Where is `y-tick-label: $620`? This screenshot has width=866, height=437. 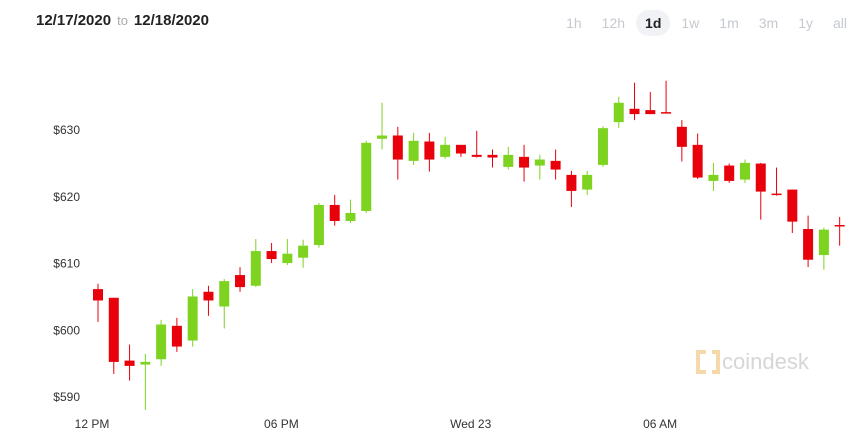 y-tick-label: $620 is located at coordinates (66, 197).